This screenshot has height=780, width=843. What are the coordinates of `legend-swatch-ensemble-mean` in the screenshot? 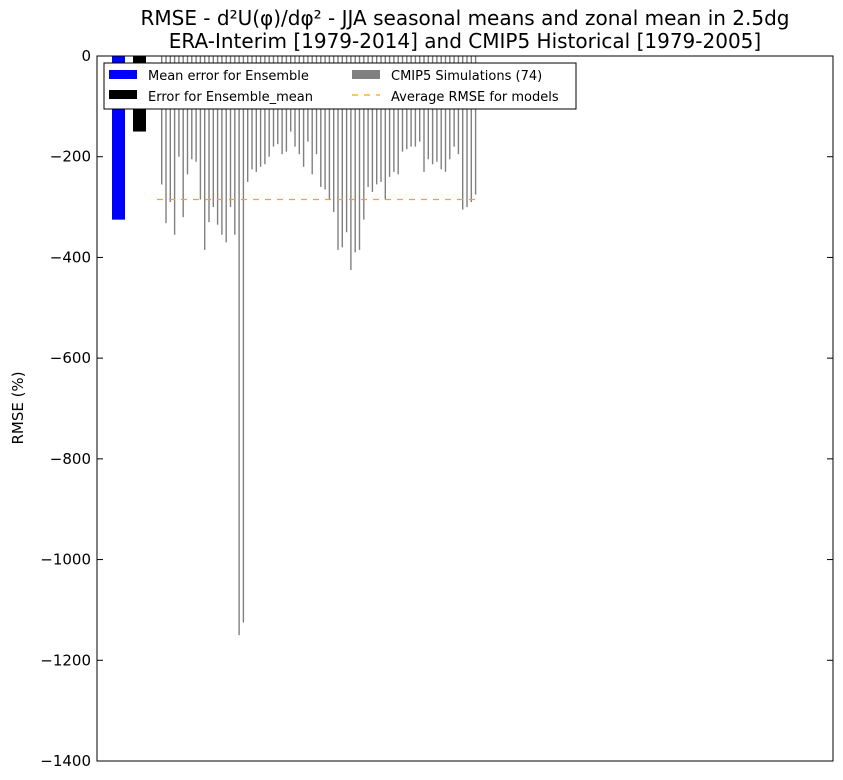 It's located at (123, 94).